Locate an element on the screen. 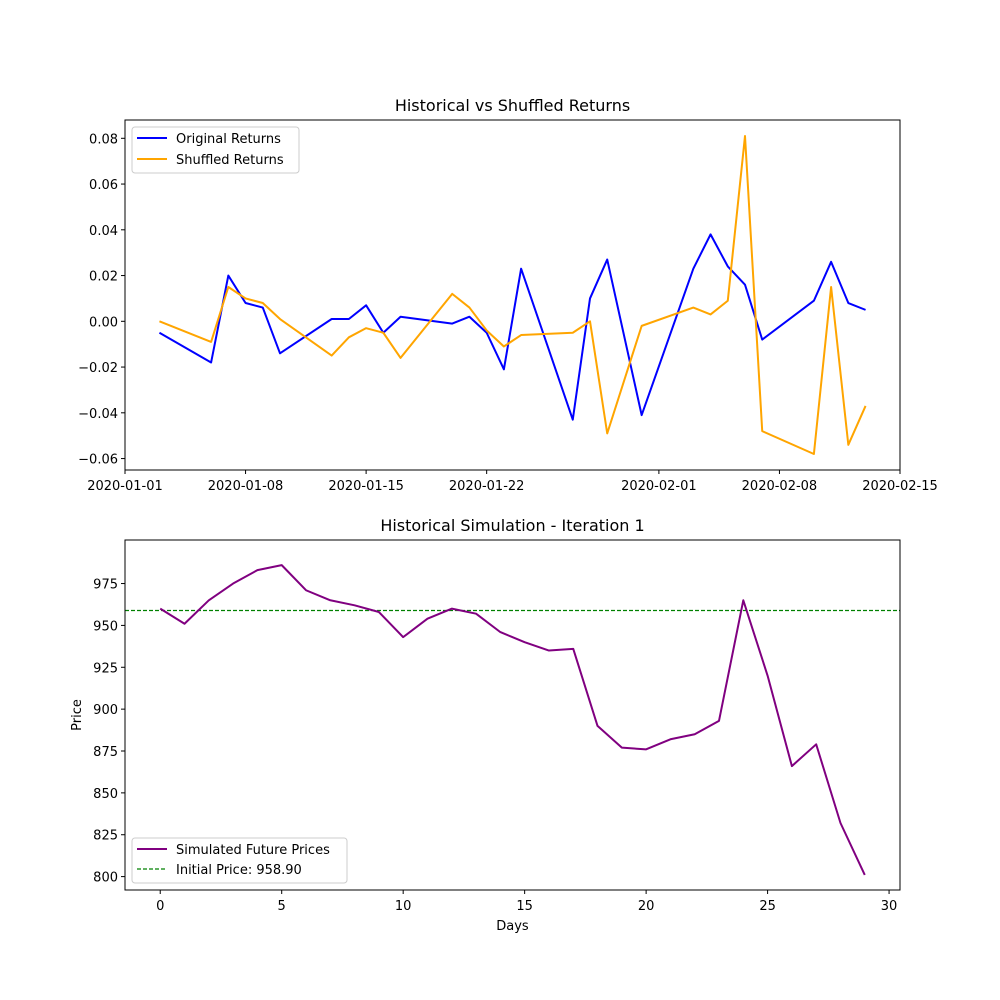  returns-chart-legend: Original Returns Shuffled Returns is located at coordinates (215, 150).